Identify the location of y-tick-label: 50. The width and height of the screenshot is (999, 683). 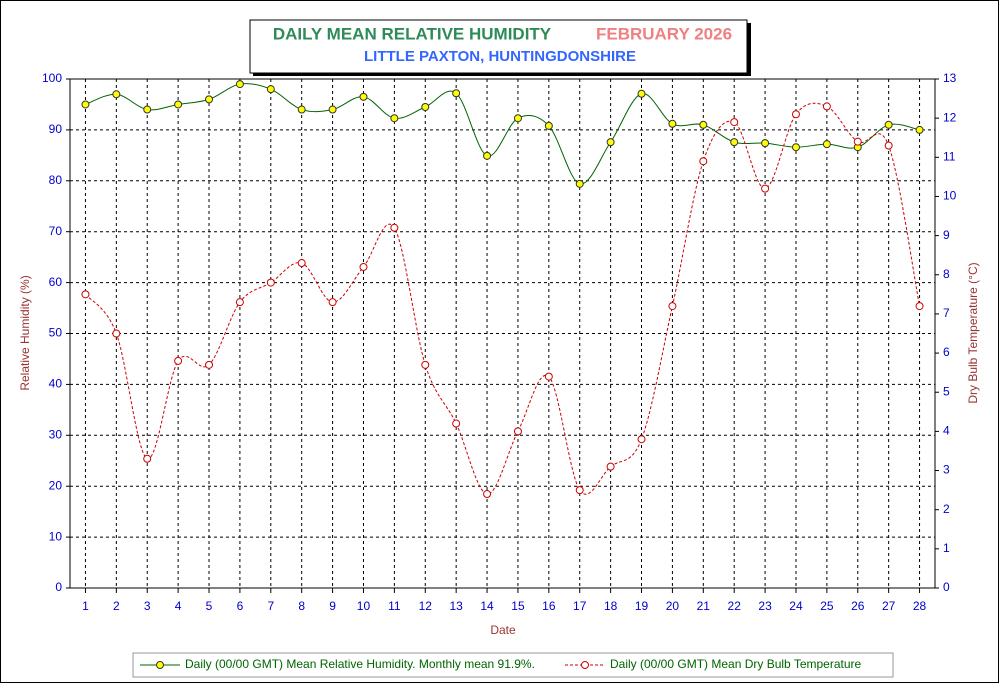
(56, 333).